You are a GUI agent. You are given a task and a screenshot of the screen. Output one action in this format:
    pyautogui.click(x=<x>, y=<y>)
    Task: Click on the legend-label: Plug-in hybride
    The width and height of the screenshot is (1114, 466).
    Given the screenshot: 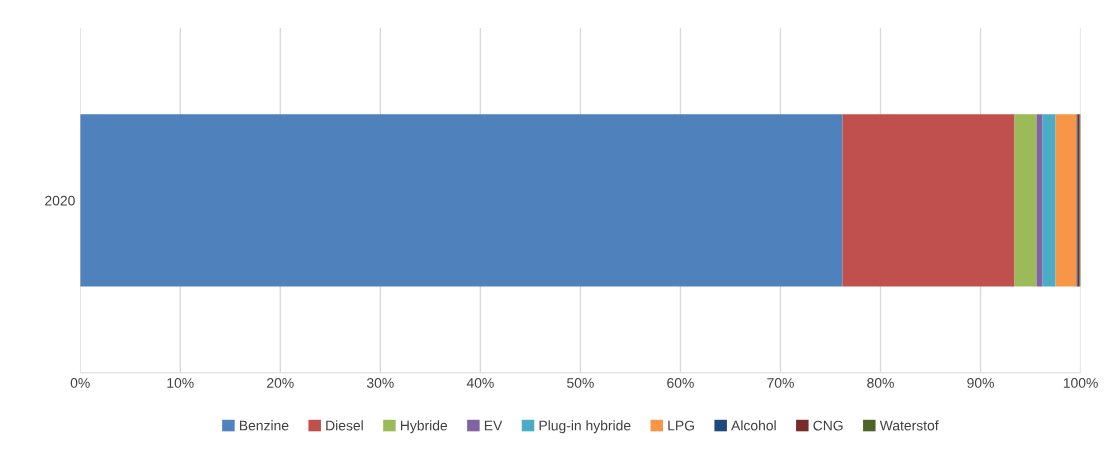 What is the action you would take?
    pyautogui.click(x=585, y=427)
    